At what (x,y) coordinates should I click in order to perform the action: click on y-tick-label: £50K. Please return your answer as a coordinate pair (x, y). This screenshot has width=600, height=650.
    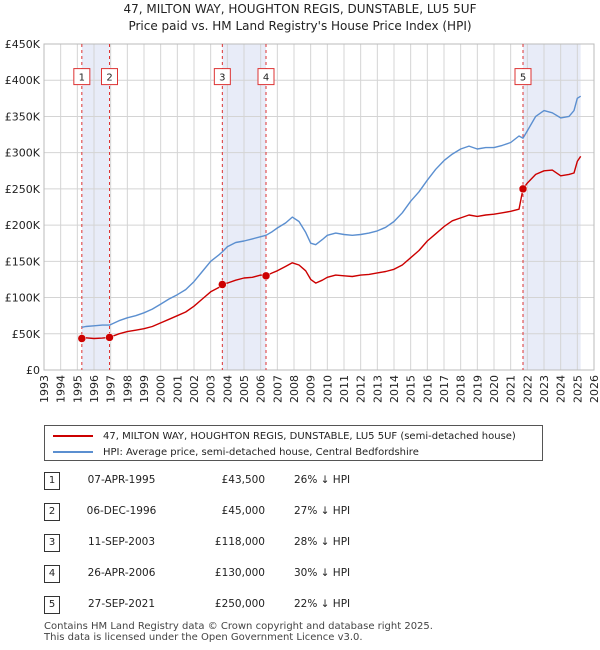
    Looking at the image, I should click on (26, 334).